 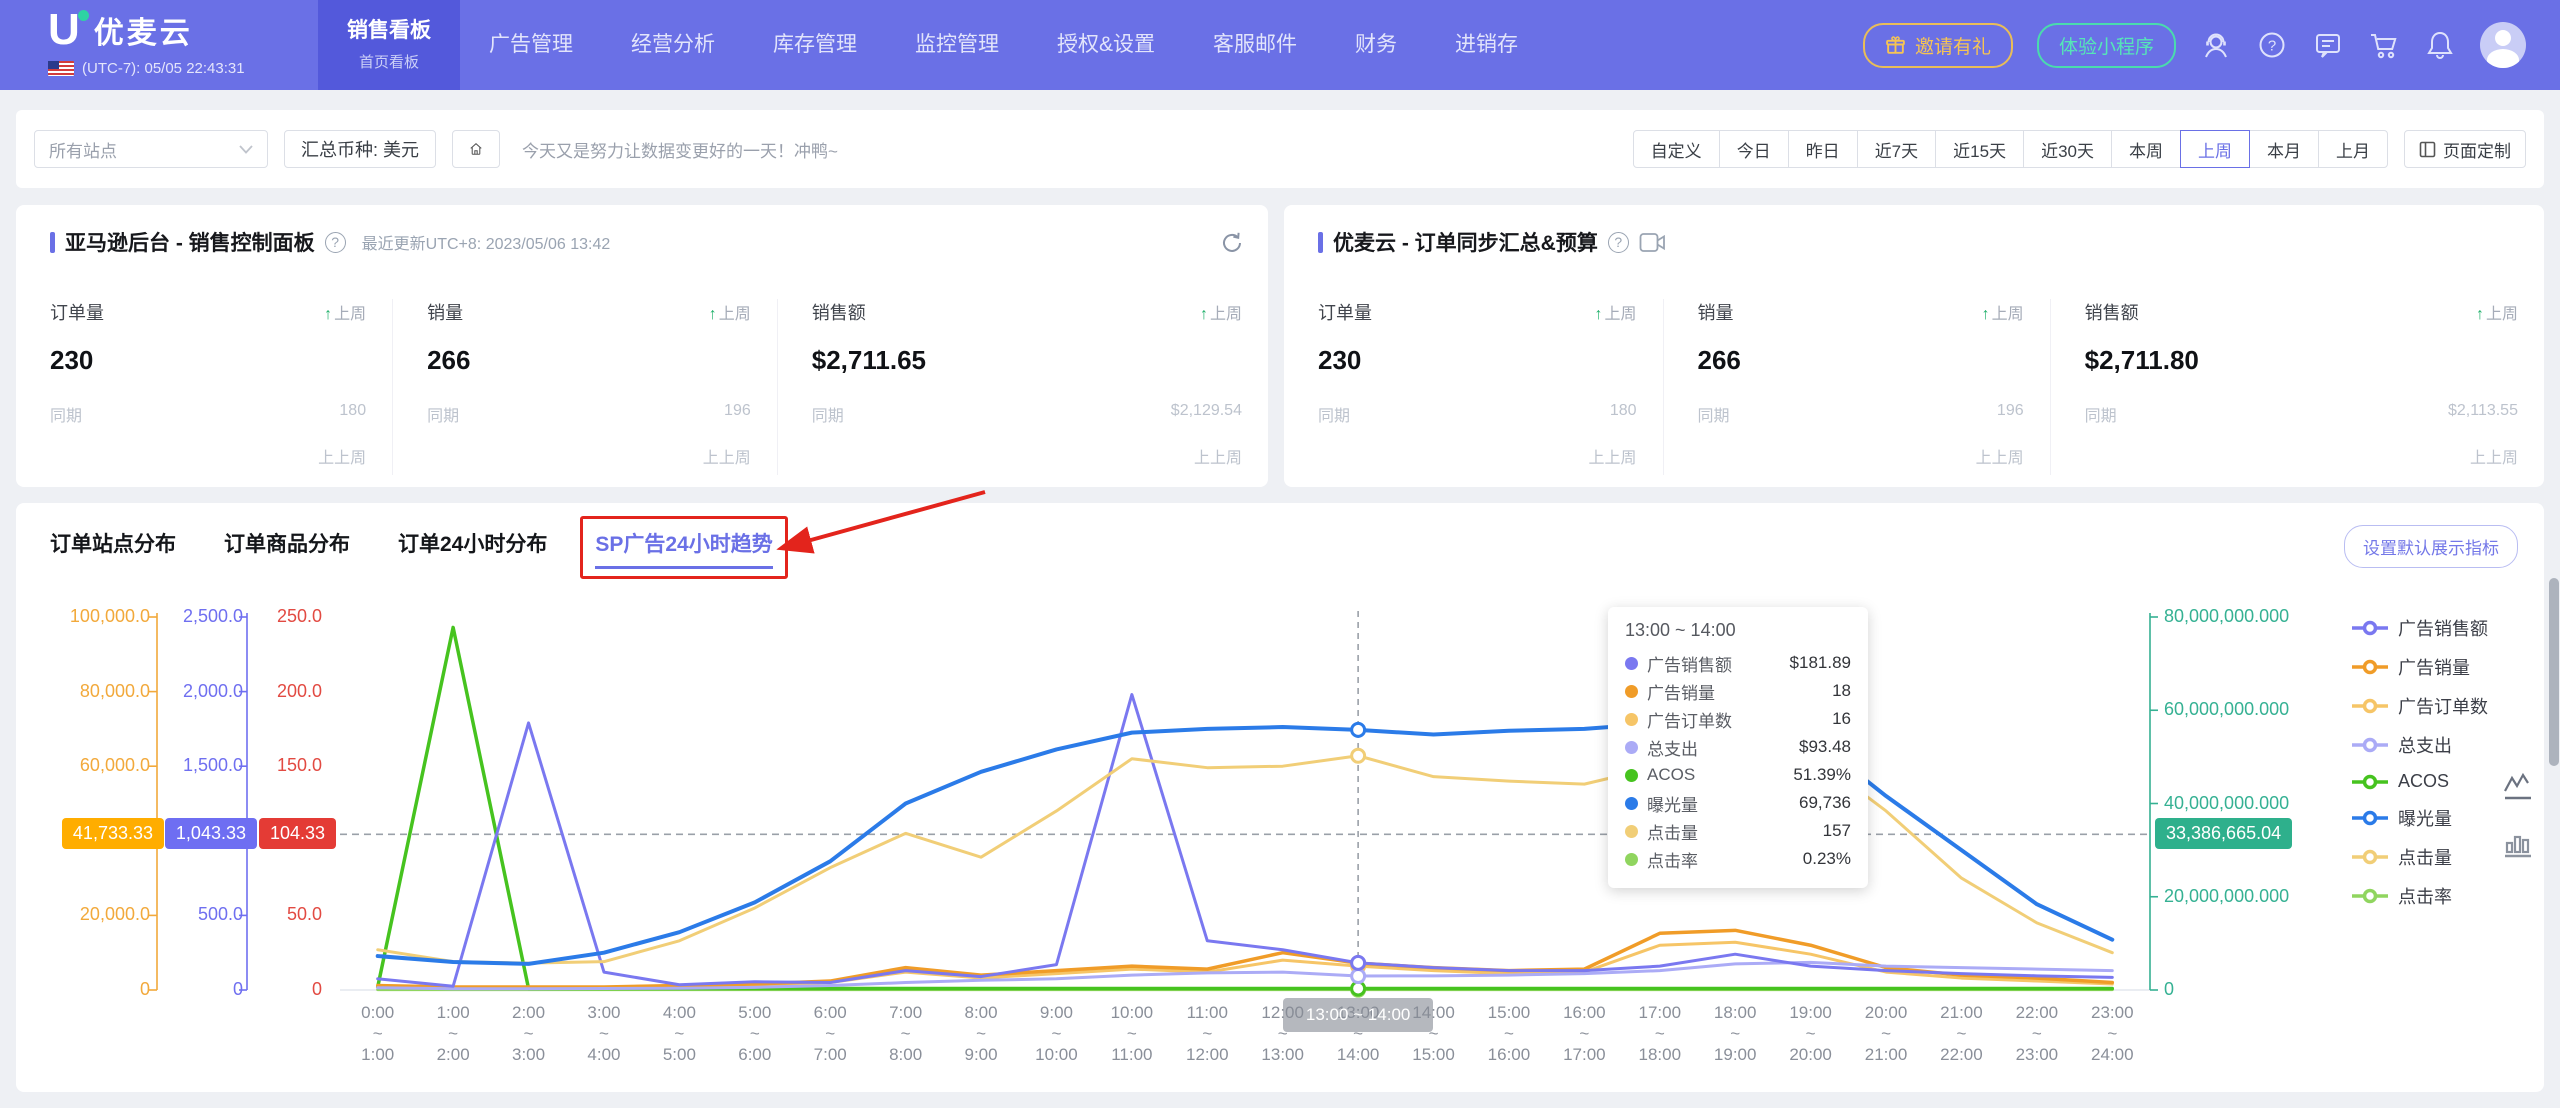 I want to click on nav-item-进销存: 进销存, so click(x=1486, y=45).